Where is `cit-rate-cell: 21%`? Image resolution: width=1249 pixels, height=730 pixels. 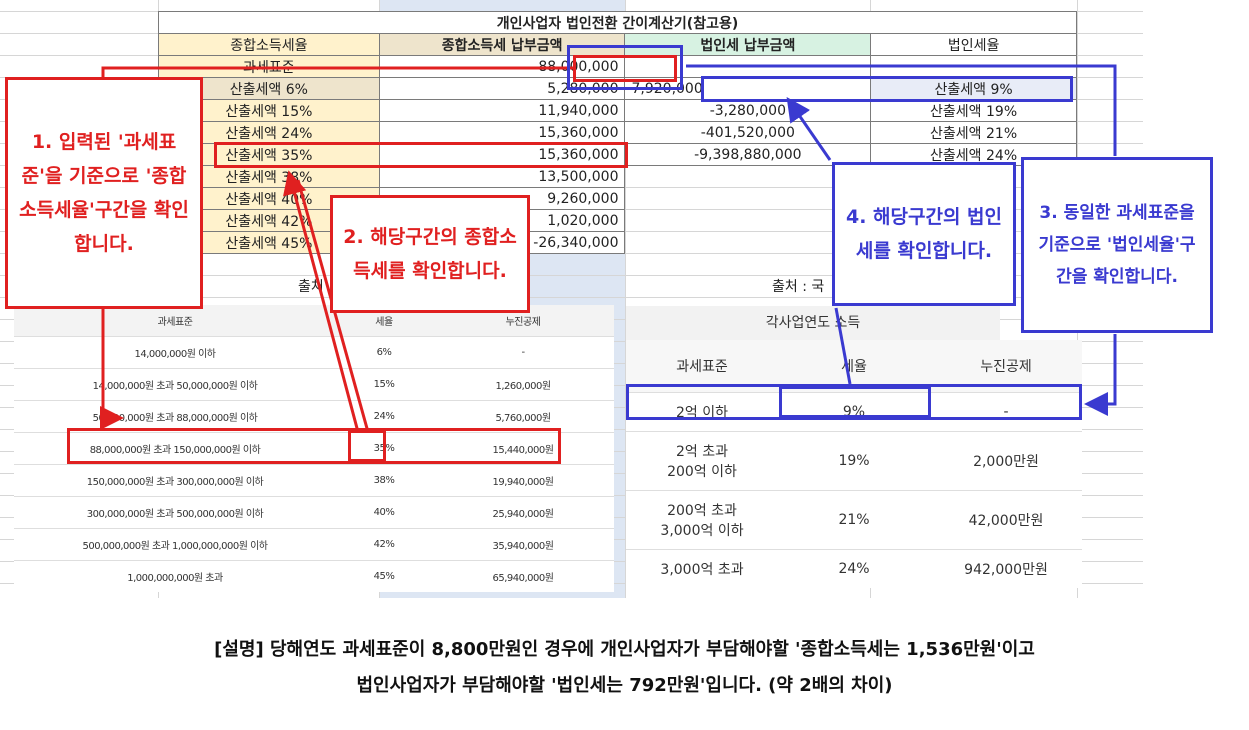
cit-rate-cell: 21% is located at coordinates (854, 520).